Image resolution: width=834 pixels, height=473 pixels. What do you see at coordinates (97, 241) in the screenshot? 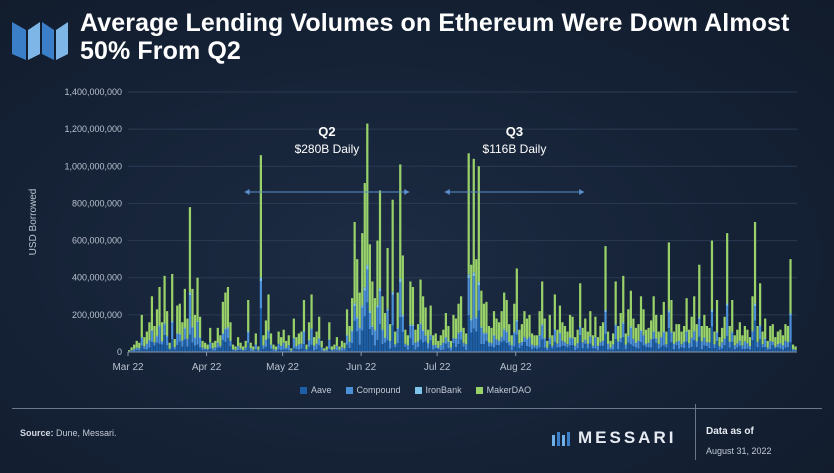
I see `y-tick-label: 600,000,000` at bounding box center [97, 241].